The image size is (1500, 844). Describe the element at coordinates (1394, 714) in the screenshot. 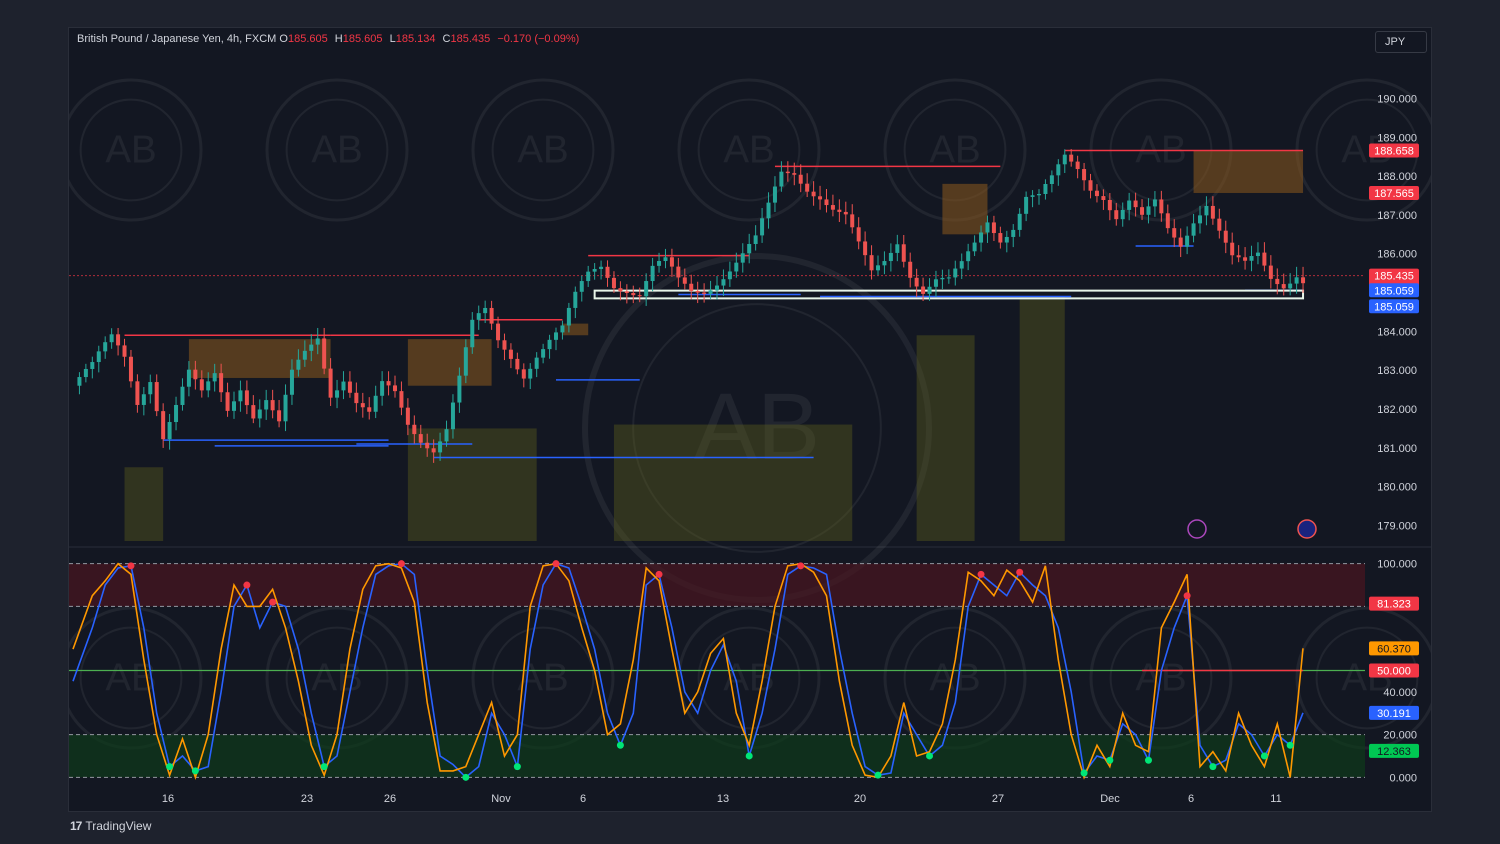

I see `oscillator-badge-label: 30.191` at that location.